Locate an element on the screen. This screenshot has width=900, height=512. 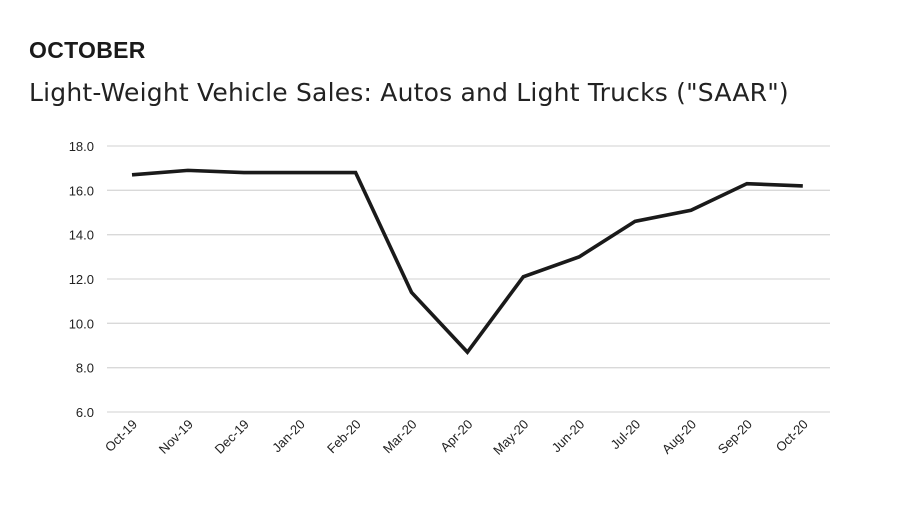
x-tick-label: Jun-20 is located at coordinates (568, 436).